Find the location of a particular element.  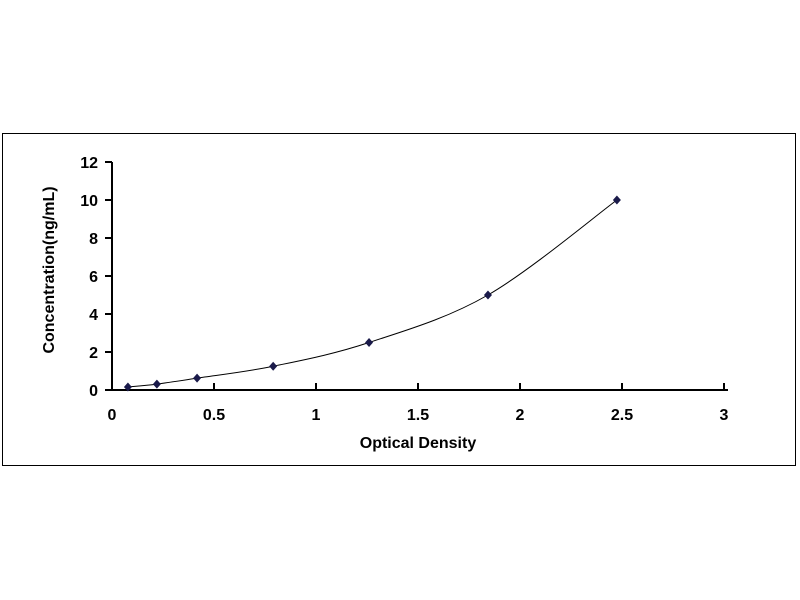

y-tick-label: 8 is located at coordinates (93, 239).